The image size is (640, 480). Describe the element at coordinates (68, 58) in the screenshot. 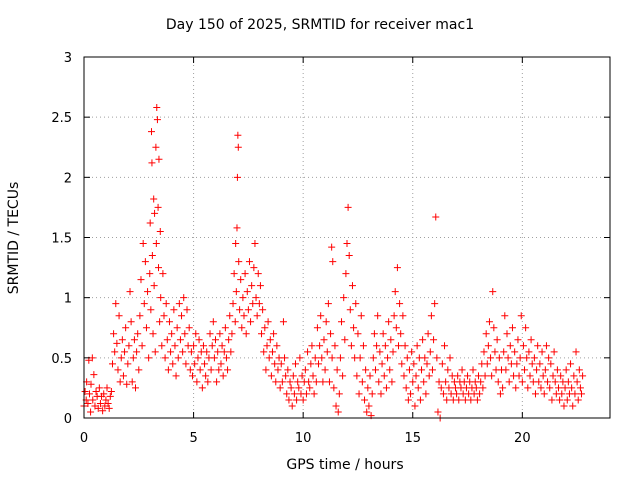

I see `y-tick-label: 3` at that location.